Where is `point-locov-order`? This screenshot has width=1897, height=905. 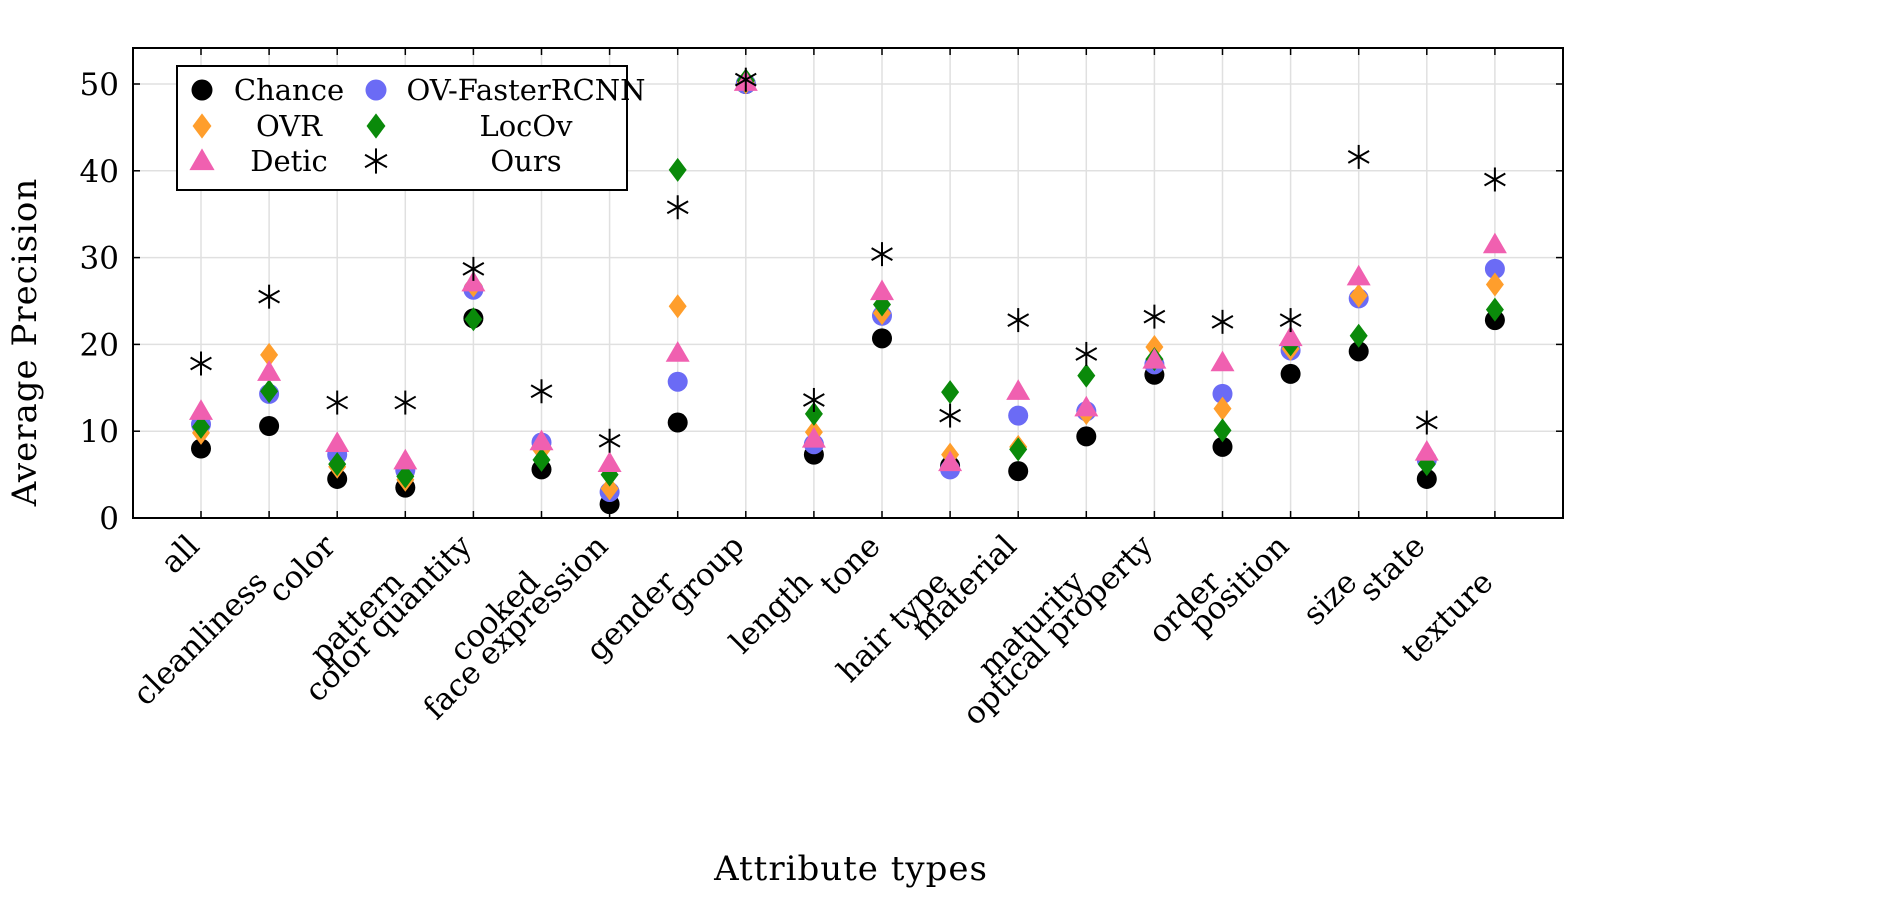 point-locov-order is located at coordinates (1222, 430).